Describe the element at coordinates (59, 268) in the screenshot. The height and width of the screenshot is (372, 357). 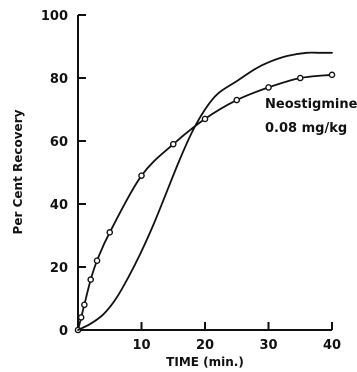
I see `y-tick-label: 20` at that location.